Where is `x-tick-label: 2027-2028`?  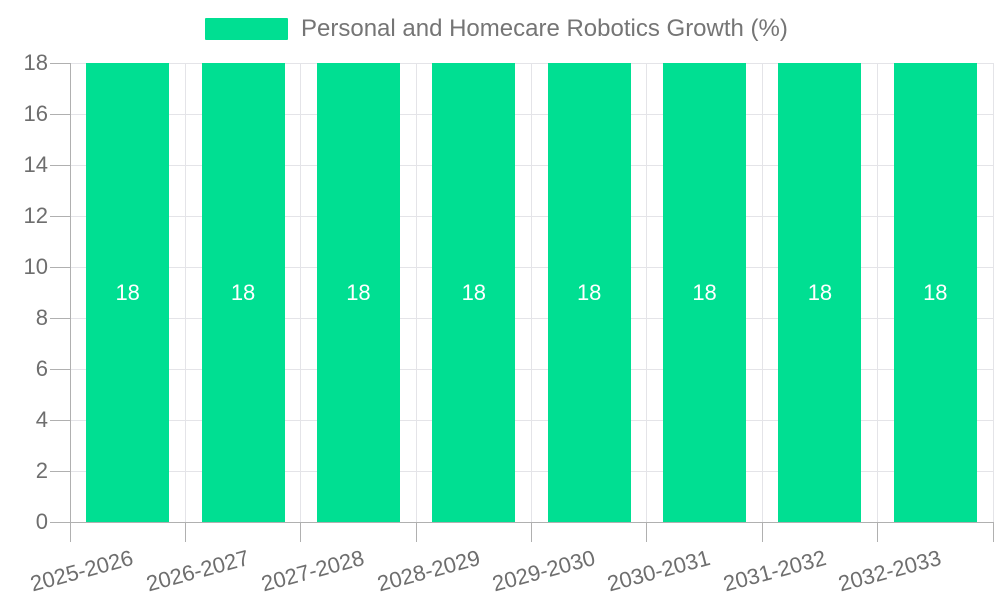 x-tick-label: 2027-2028 is located at coordinates (312, 571).